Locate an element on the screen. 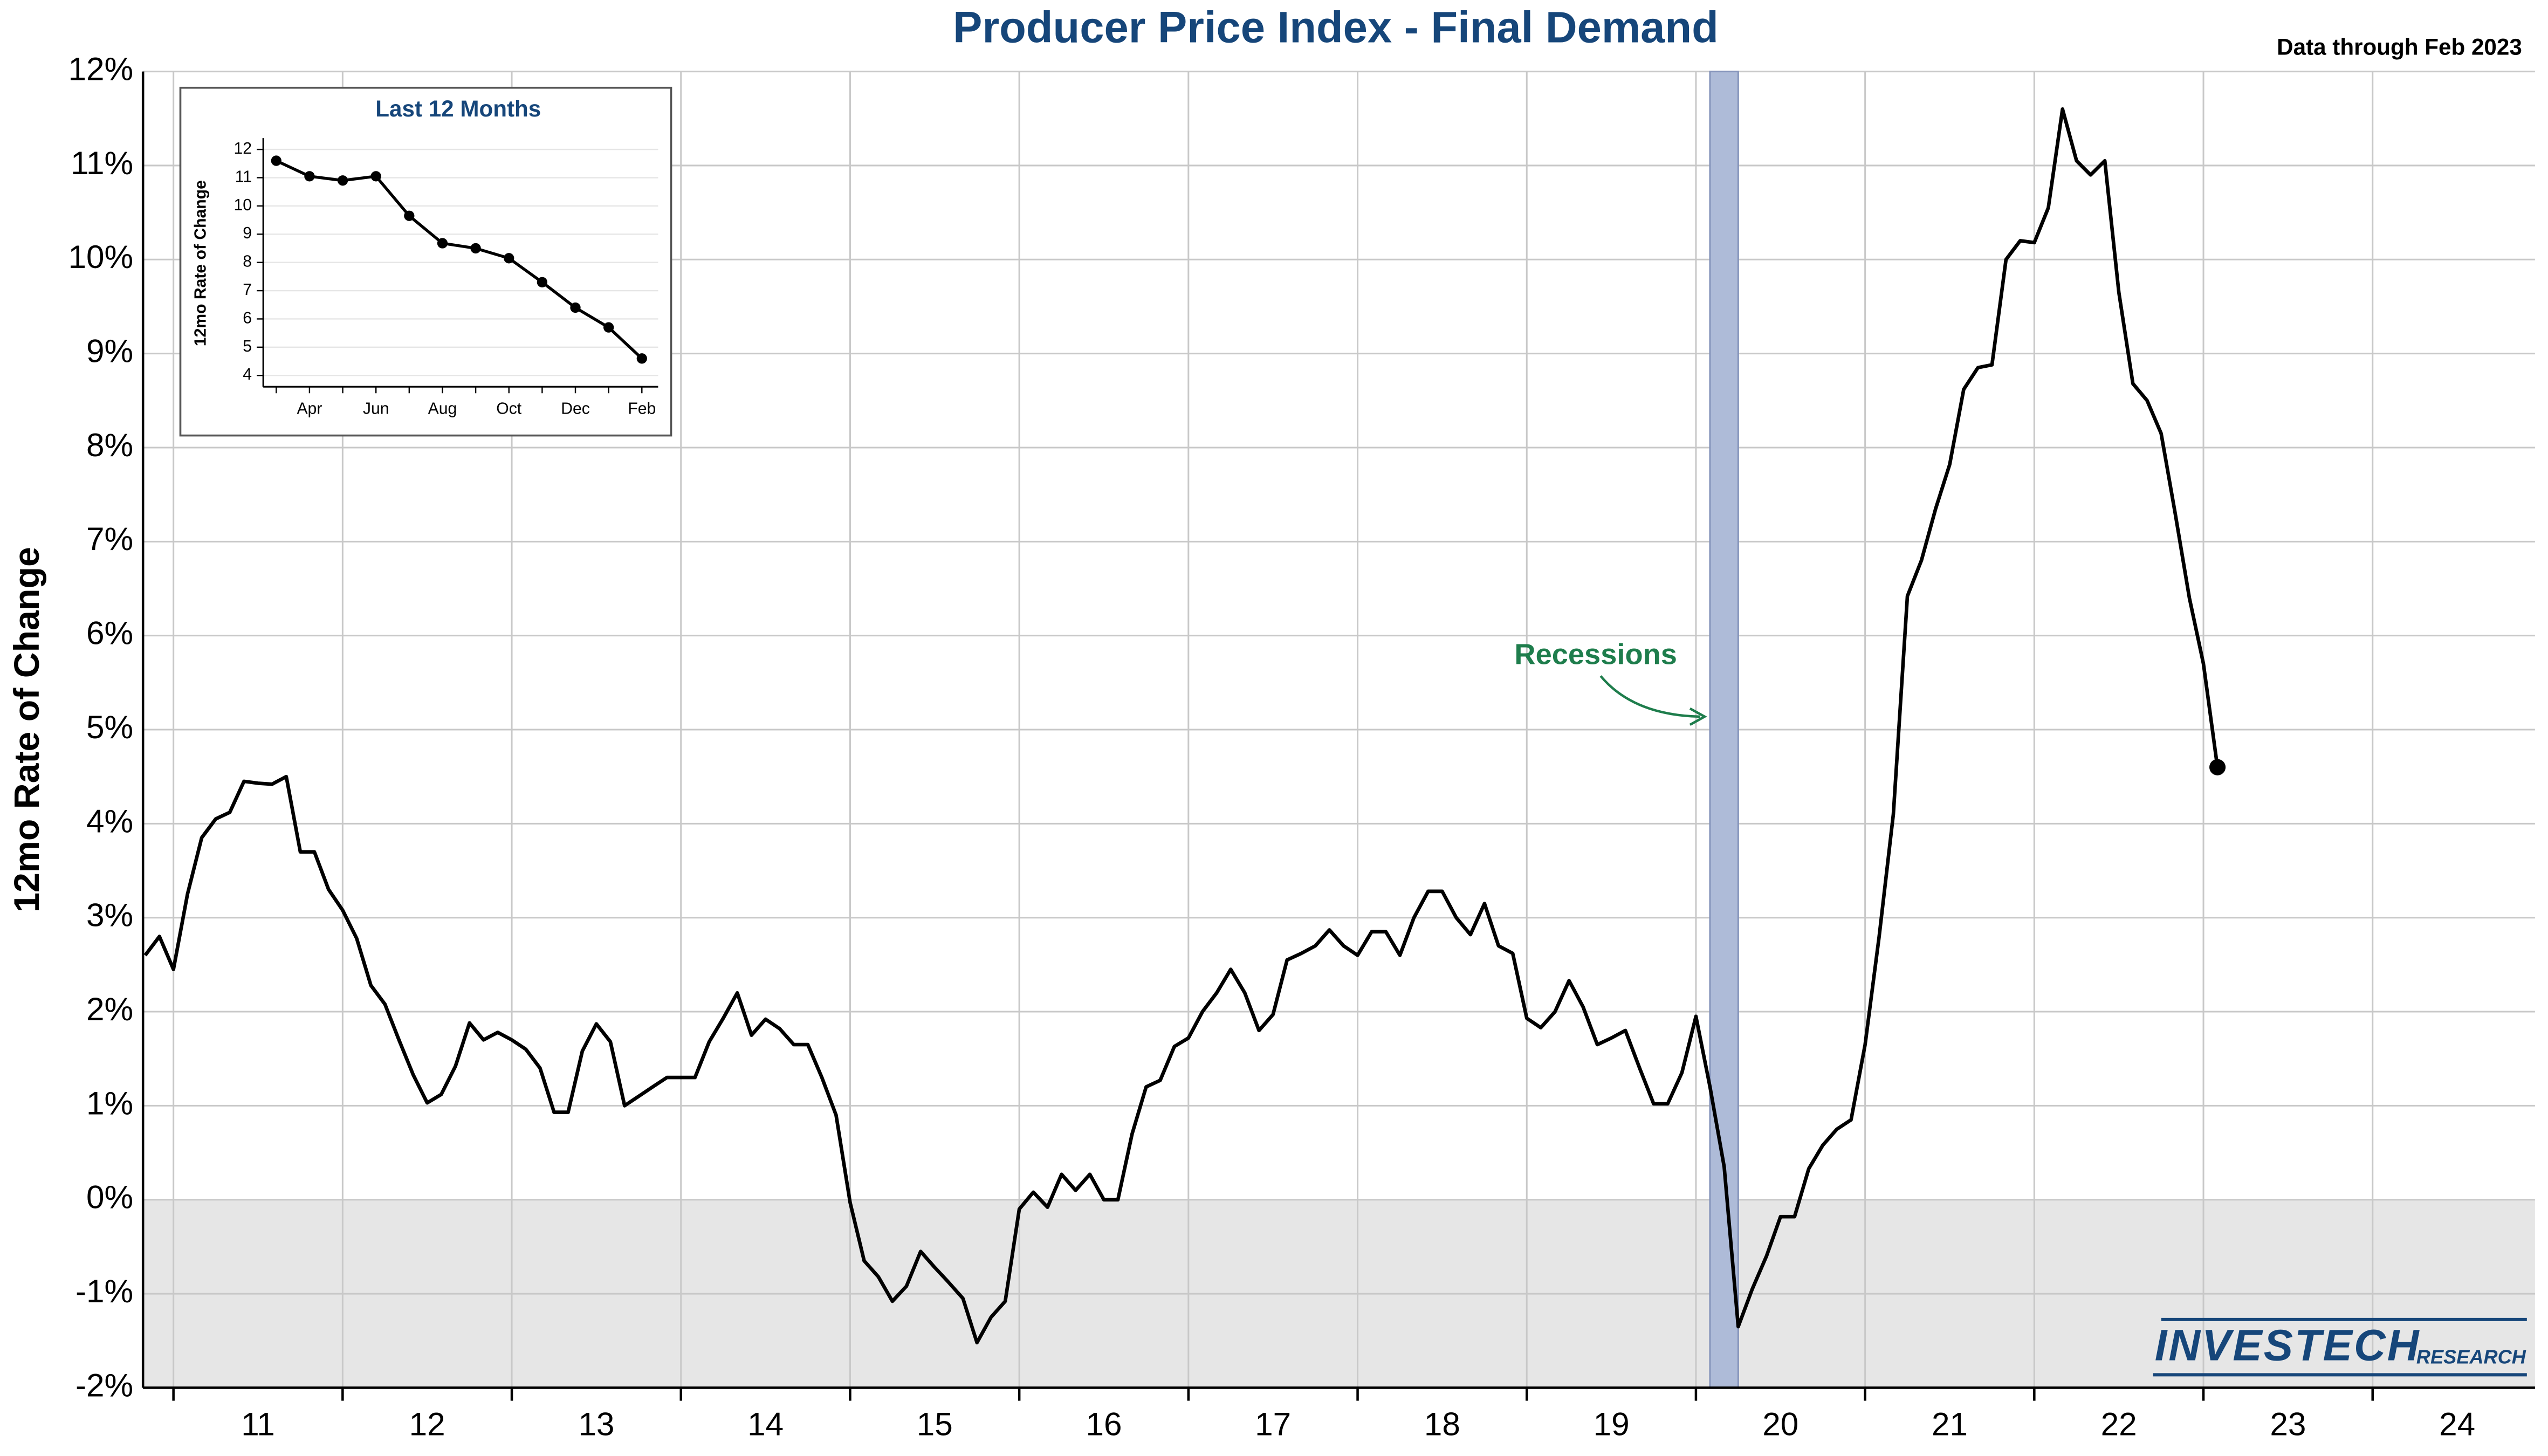 This screenshot has width=2548, height=1456. x-tick-label: Jun is located at coordinates (376, 408).